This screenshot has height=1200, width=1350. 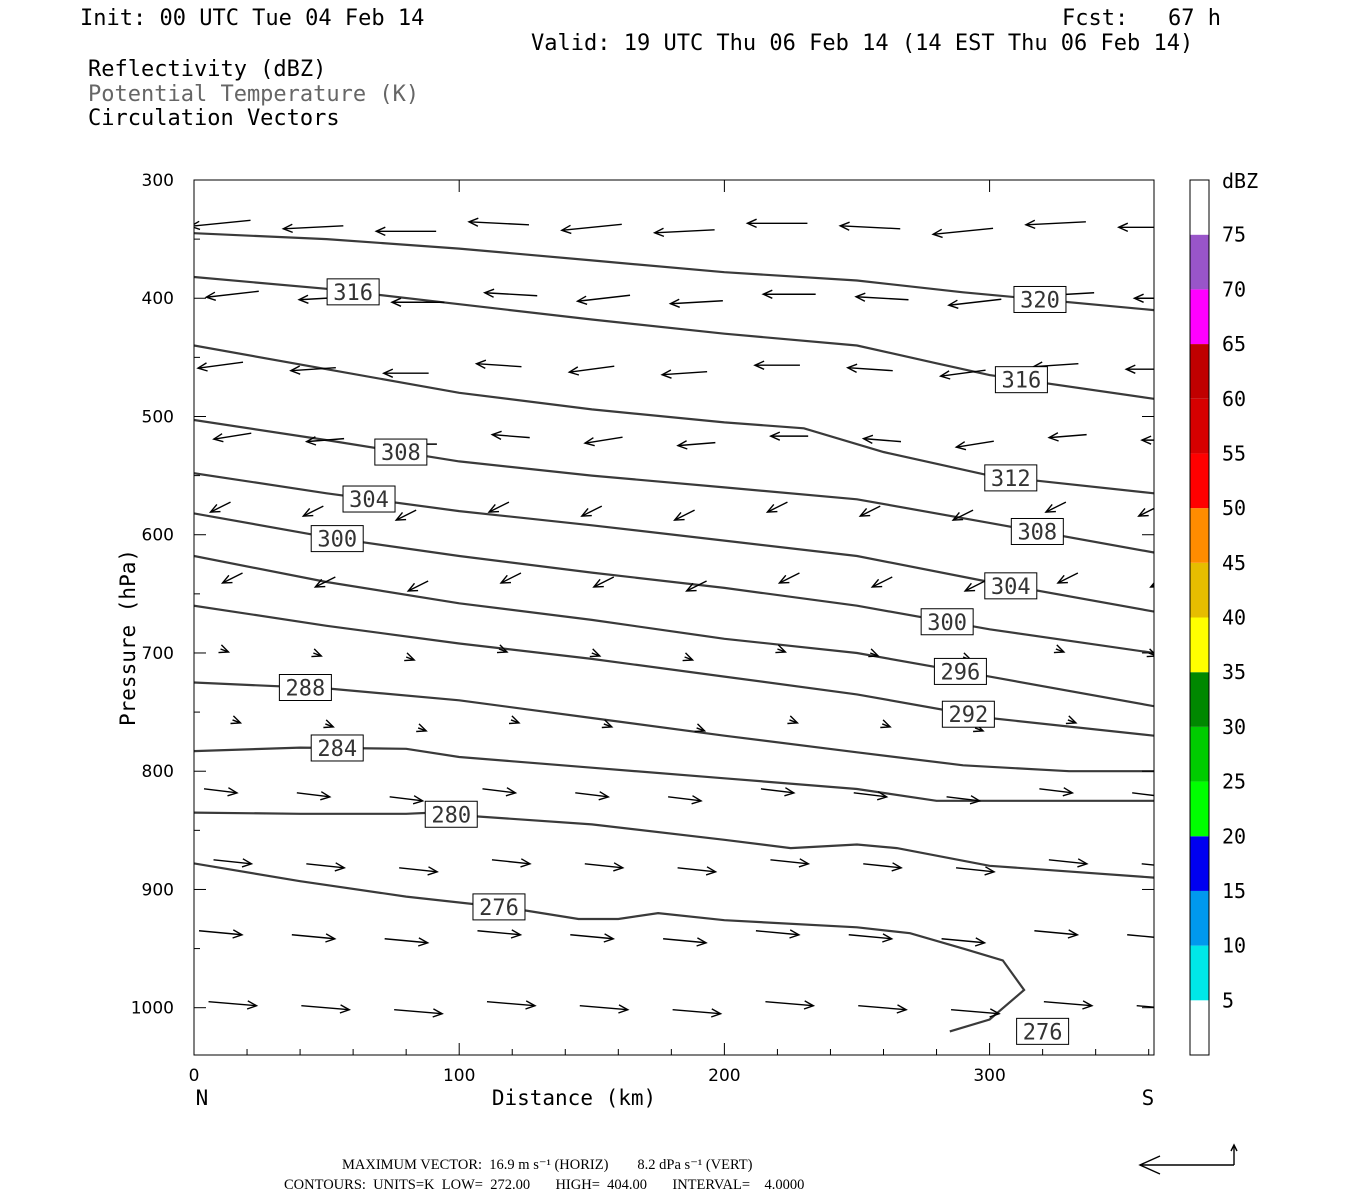 I want to click on isentrope-label-284: 284, so click(x=337, y=749).